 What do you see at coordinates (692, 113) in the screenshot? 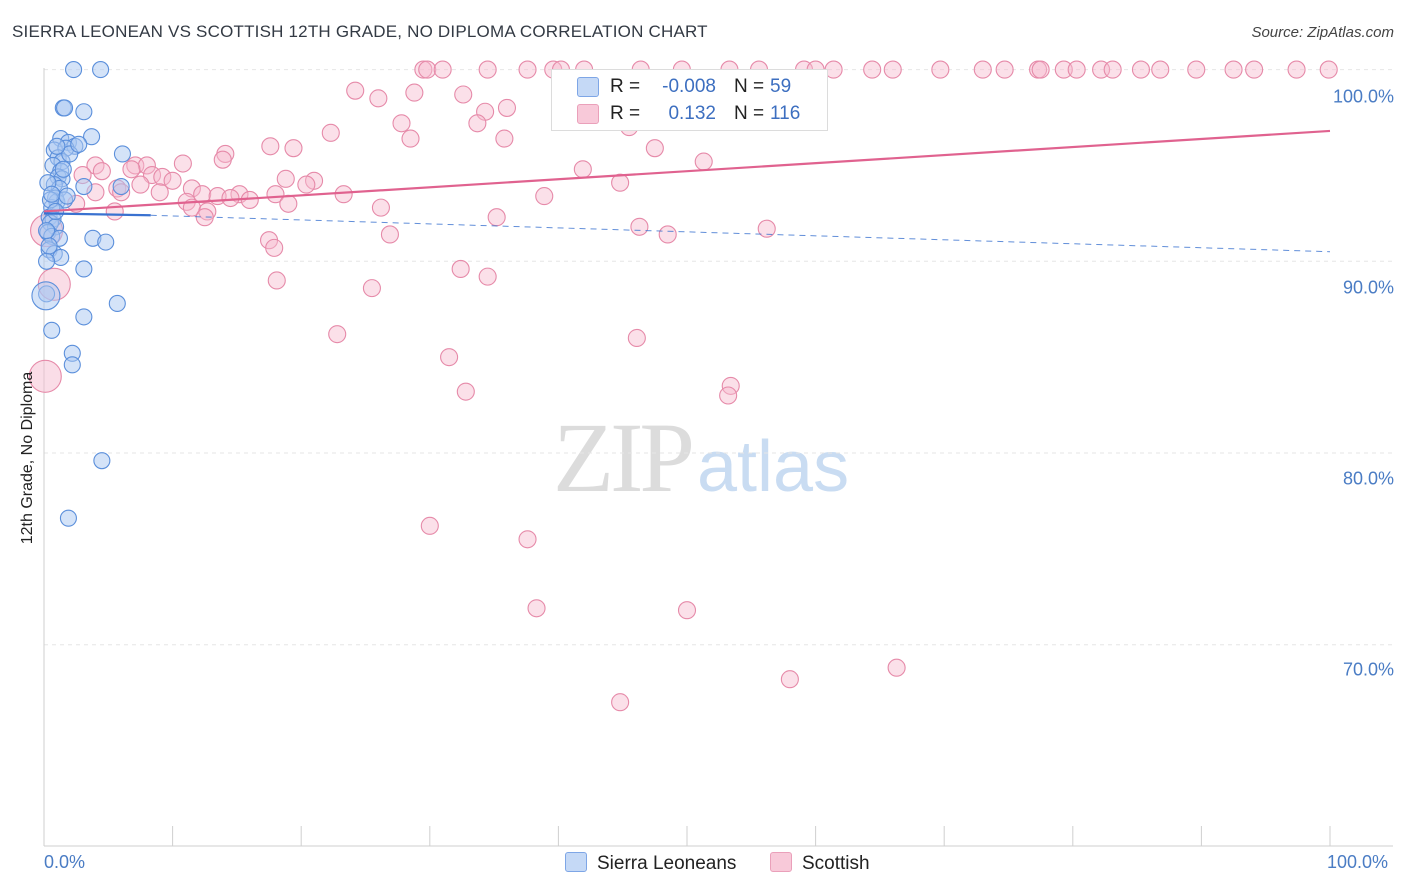
I see `r-value: 0.132` at bounding box center [692, 113].